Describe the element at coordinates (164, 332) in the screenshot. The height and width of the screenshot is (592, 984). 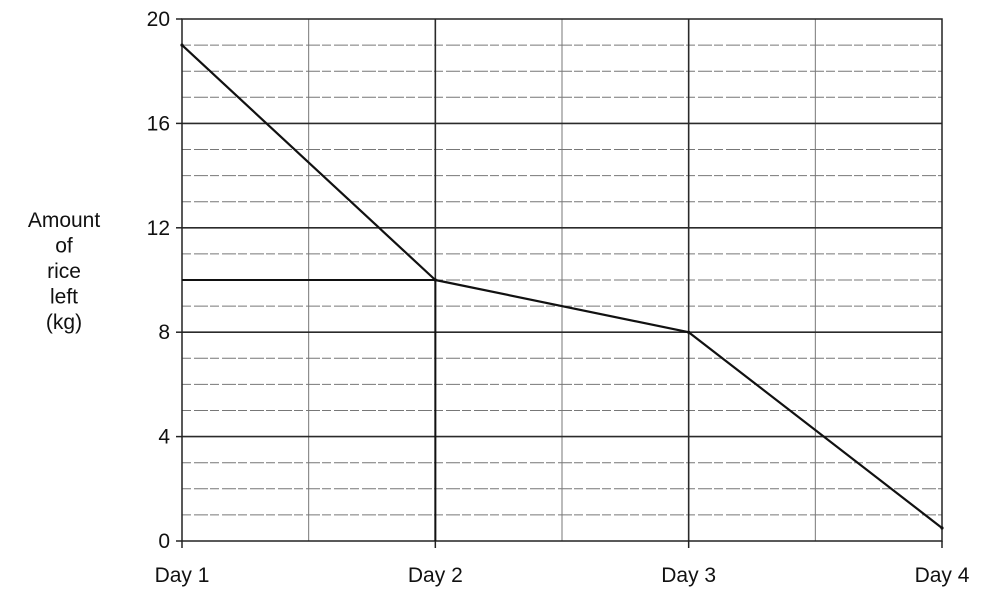
I see `y-tick-label: 8` at that location.